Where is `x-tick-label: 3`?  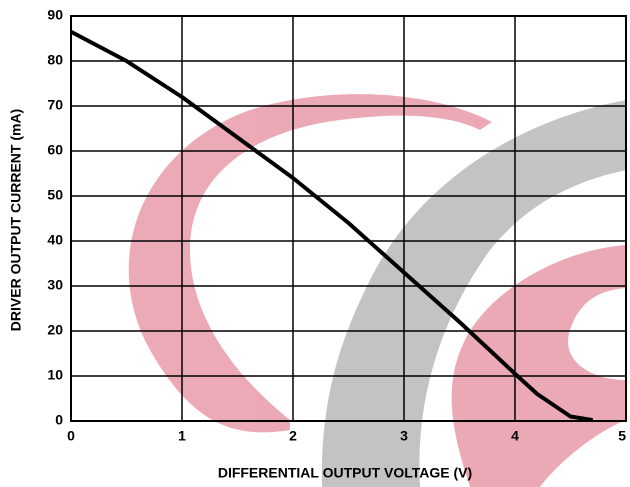 x-tick-label: 3 is located at coordinates (404, 436).